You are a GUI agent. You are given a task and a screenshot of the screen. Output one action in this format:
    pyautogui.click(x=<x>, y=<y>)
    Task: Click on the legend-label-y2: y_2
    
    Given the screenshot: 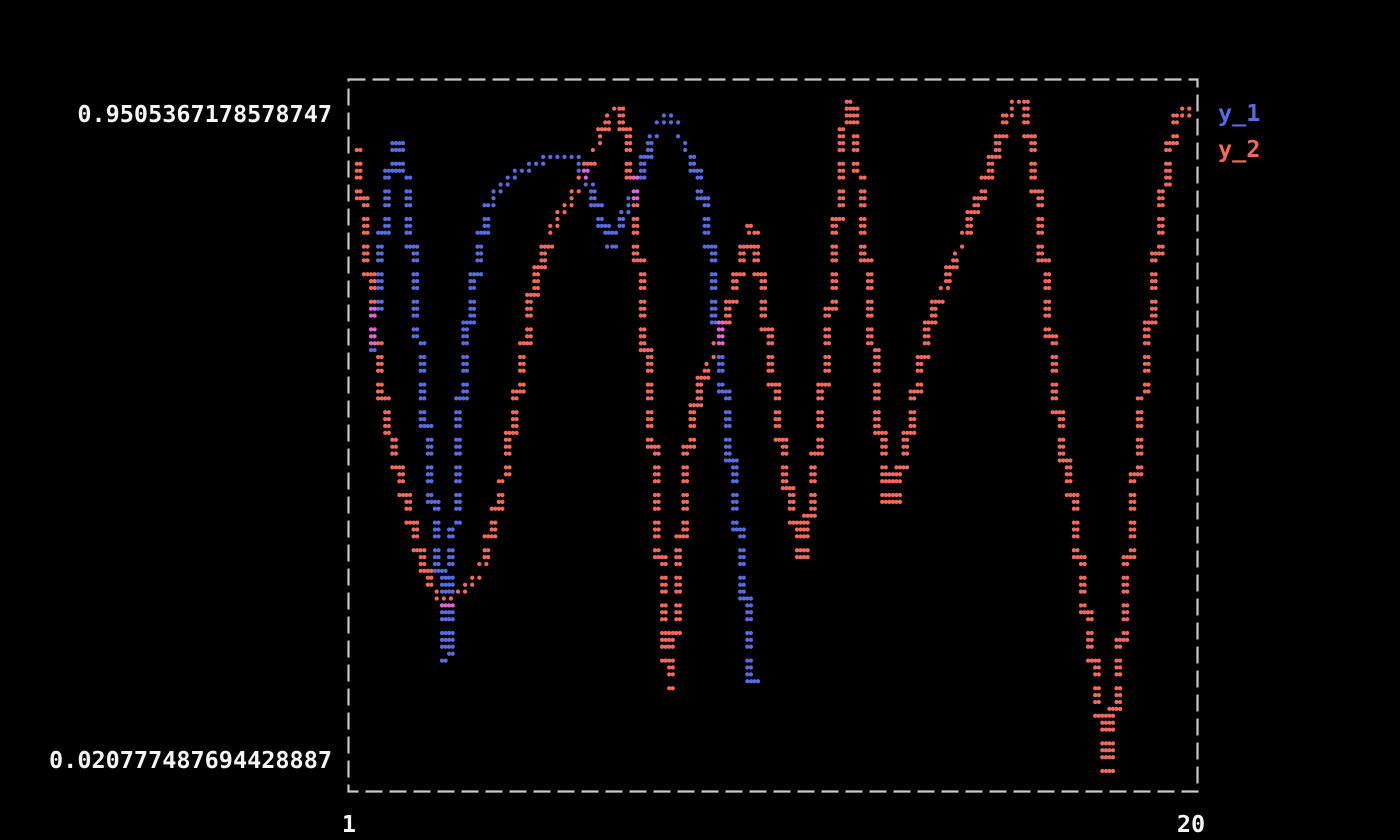 What is the action you would take?
    pyautogui.click(x=1239, y=149)
    